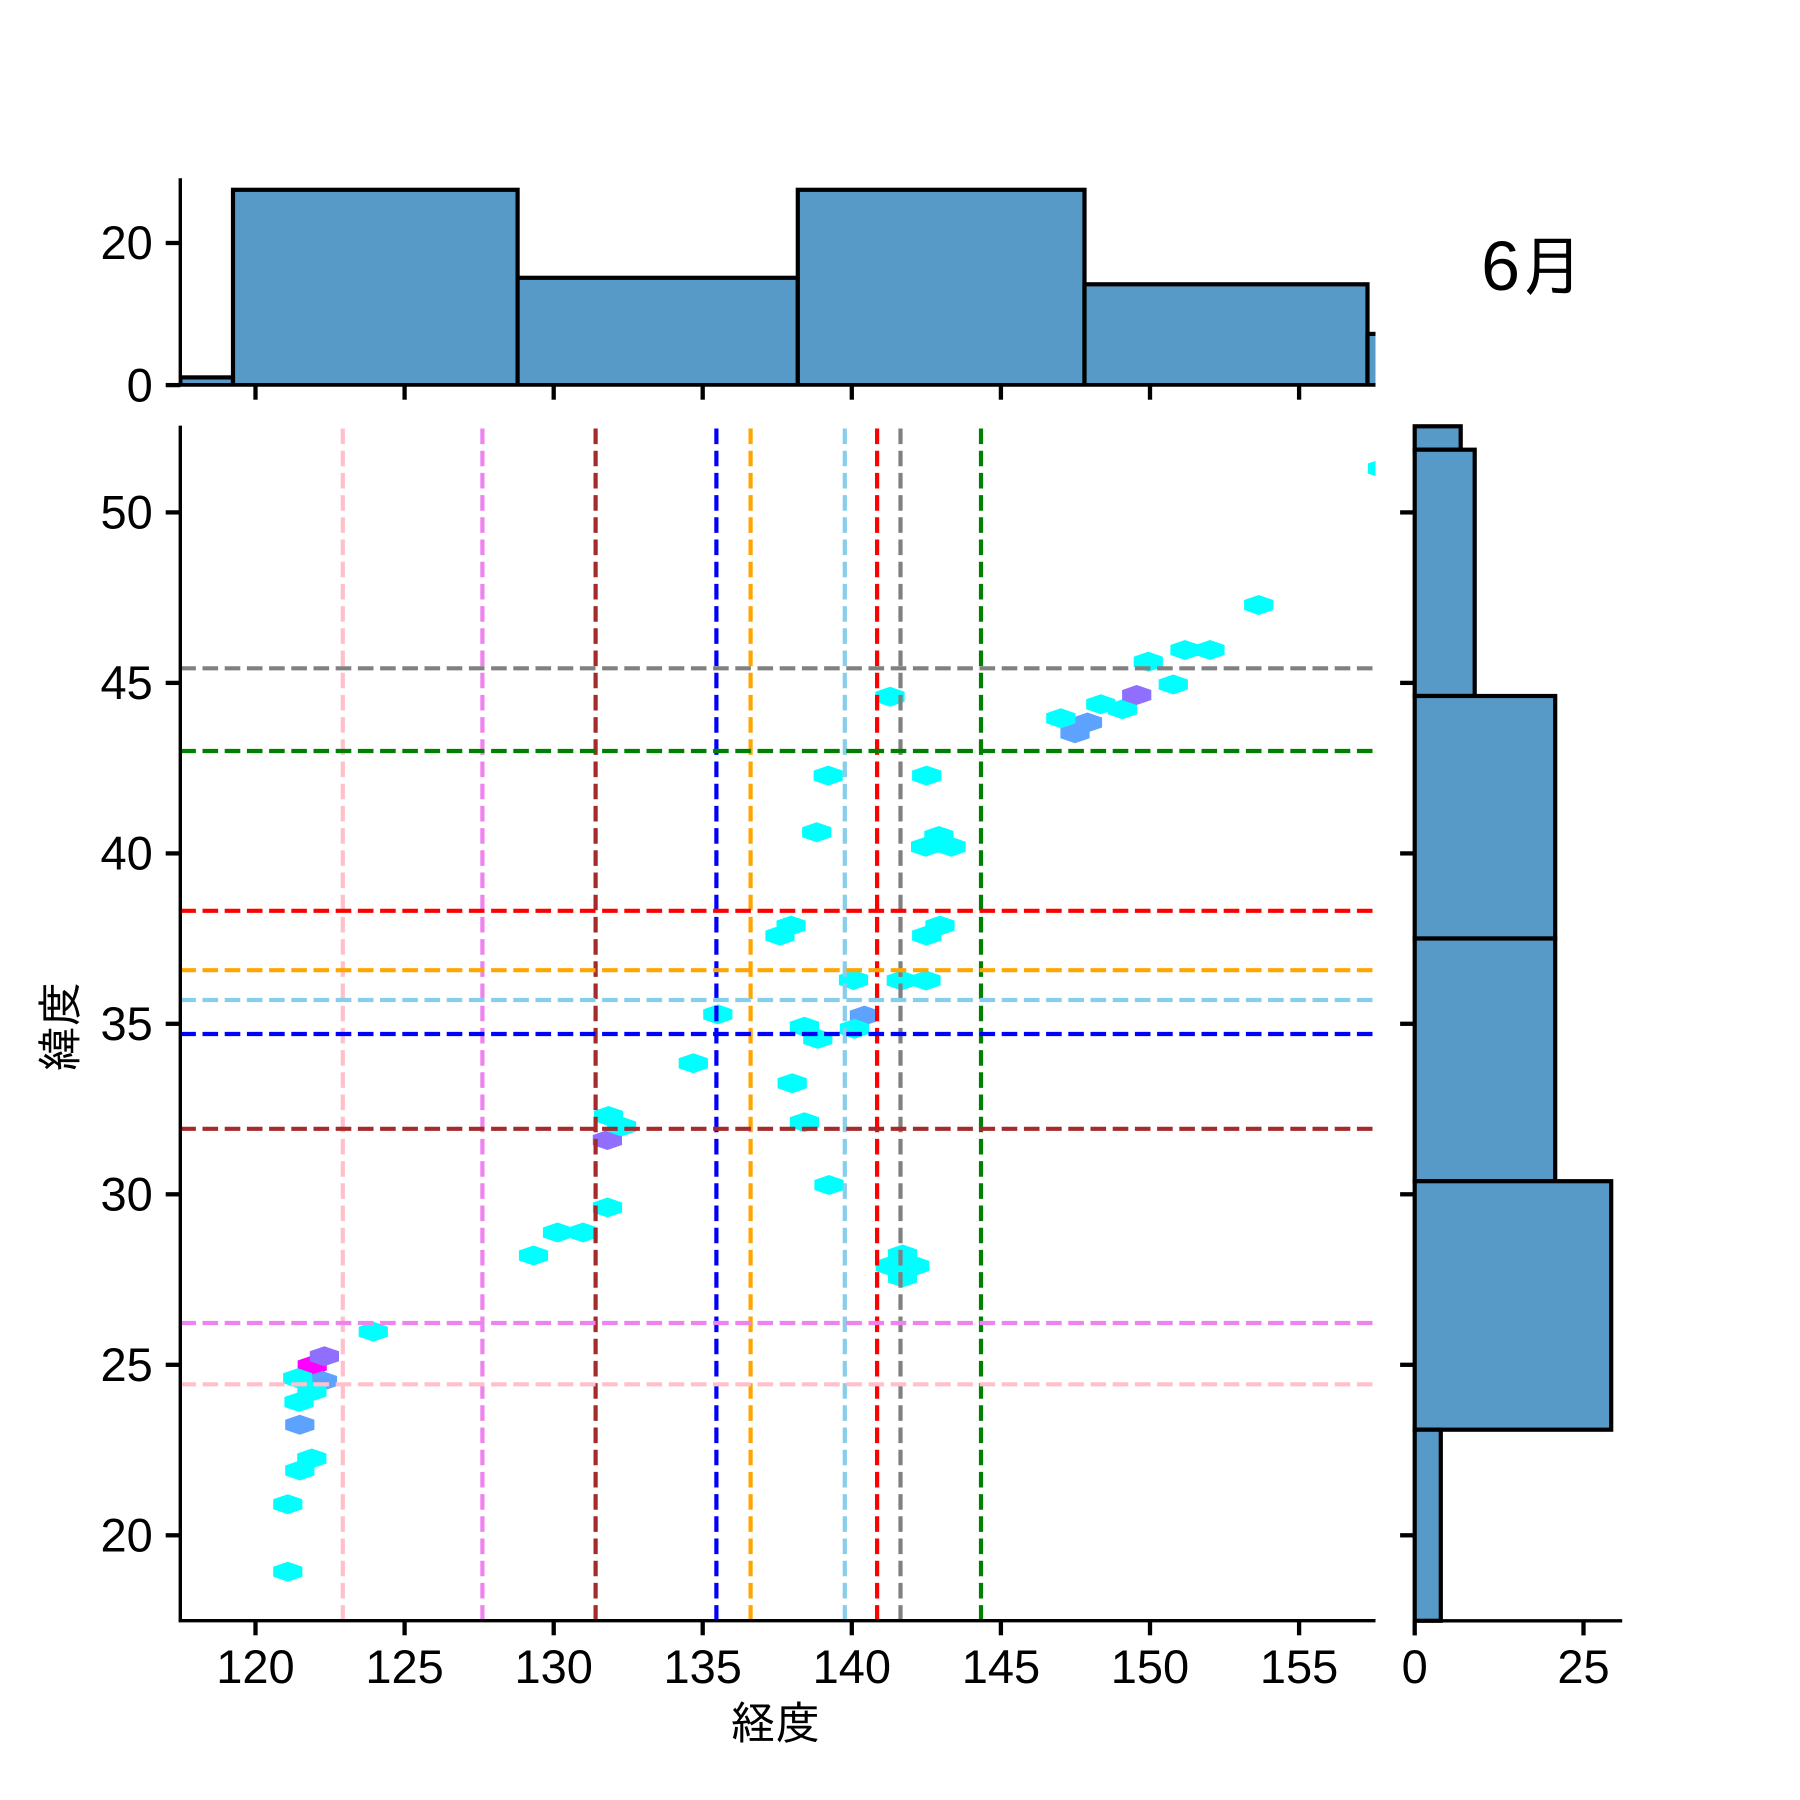  What do you see at coordinates (852, 1666) in the screenshot?
I see `svg-text: 140` at bounding box center [852, 1666].